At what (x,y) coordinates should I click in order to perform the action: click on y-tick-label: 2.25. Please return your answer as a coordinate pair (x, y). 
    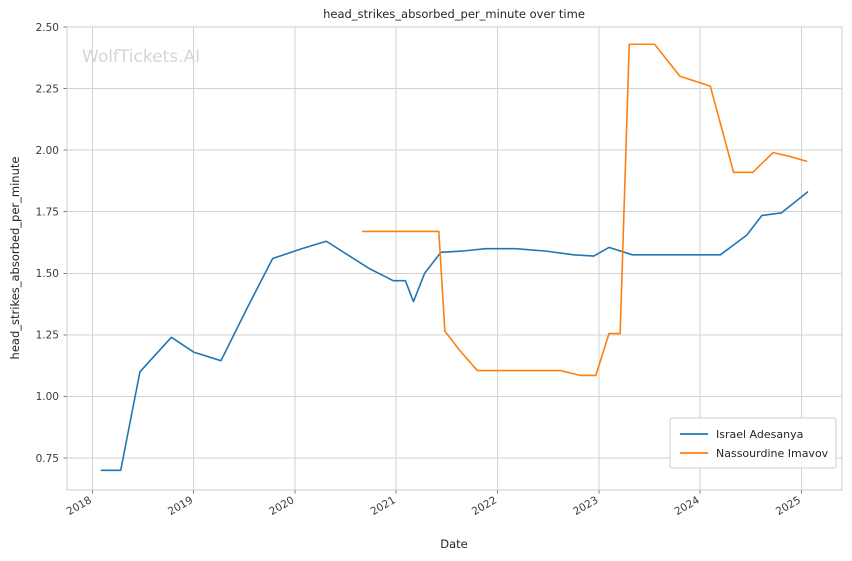
    Looking at the image, I should click on (47, 89).